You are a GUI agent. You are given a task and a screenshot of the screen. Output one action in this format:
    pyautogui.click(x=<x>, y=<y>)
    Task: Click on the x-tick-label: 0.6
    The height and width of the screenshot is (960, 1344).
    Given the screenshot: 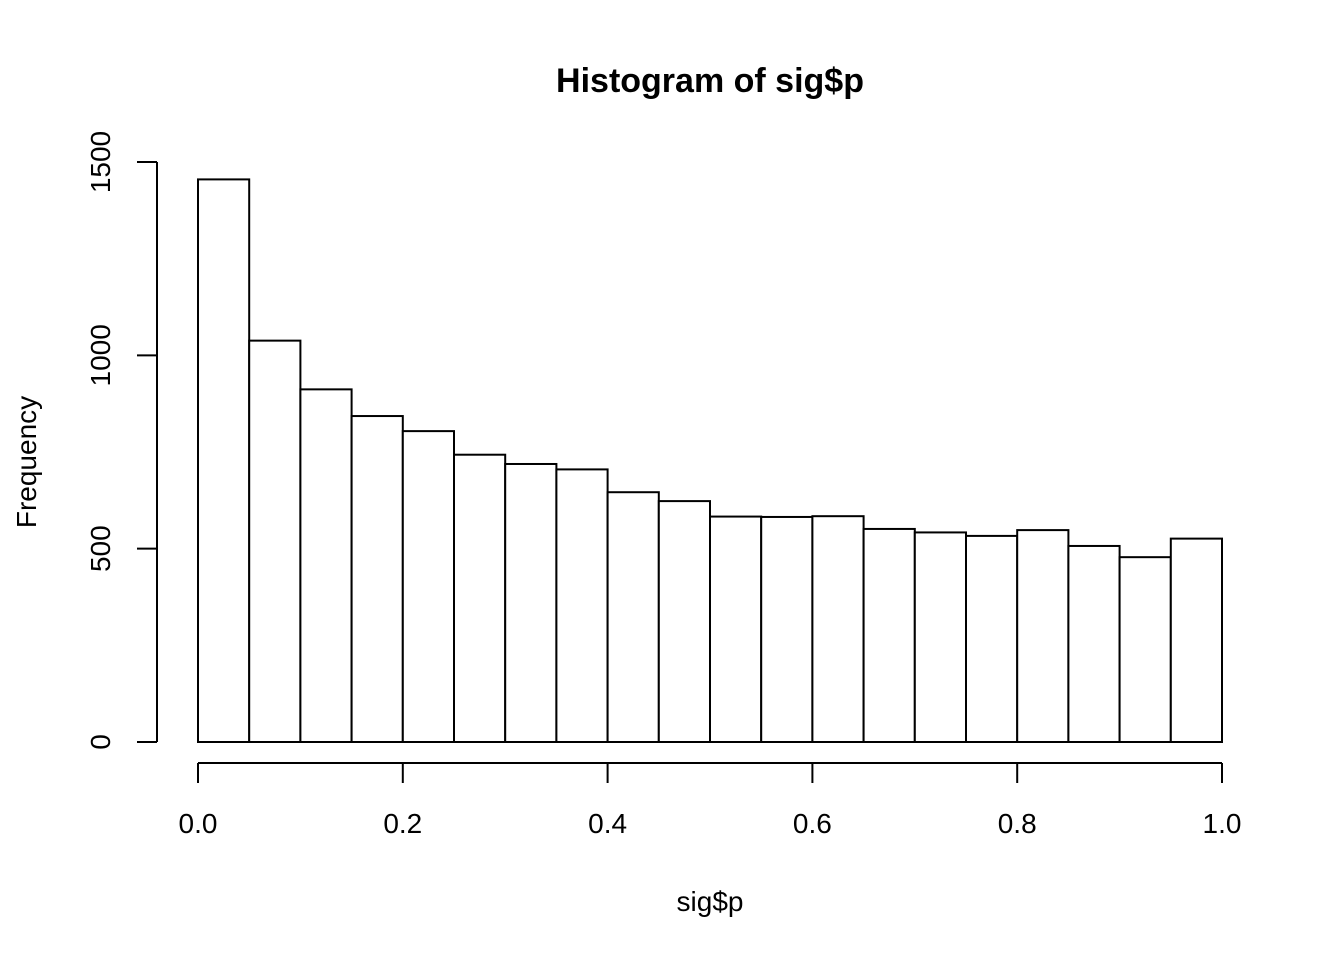 What is the action you would take?
    pyautogui.click(x=812, y=823)
    